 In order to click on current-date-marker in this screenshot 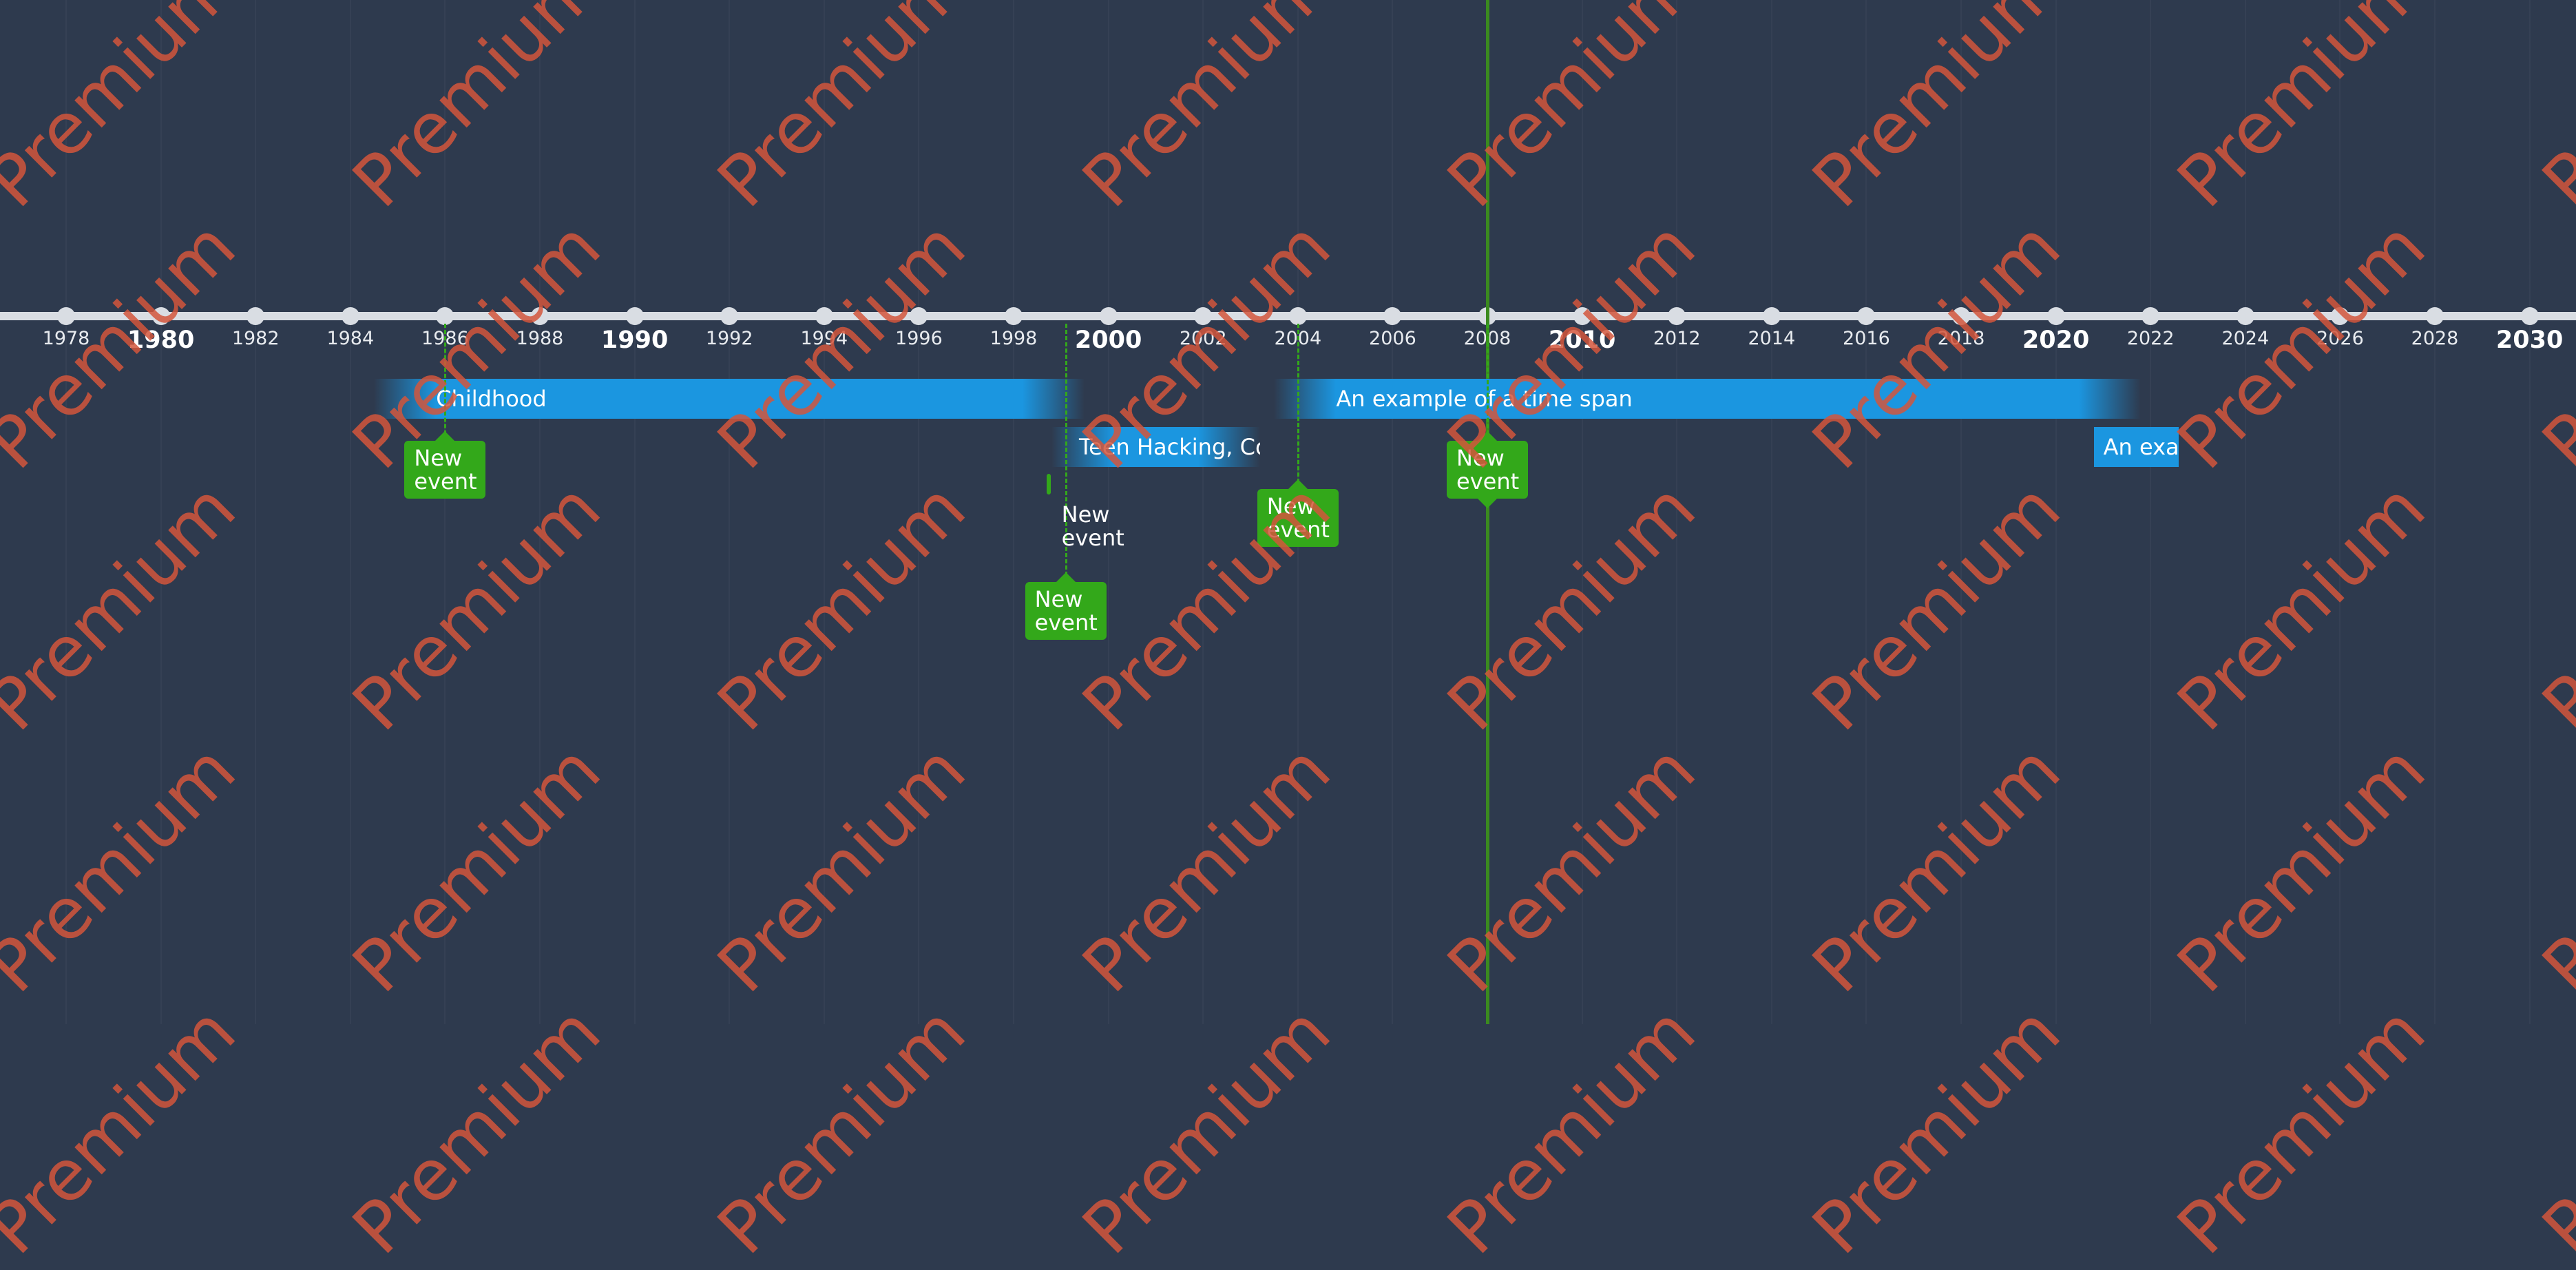, I will do `click(1487, 512)`.